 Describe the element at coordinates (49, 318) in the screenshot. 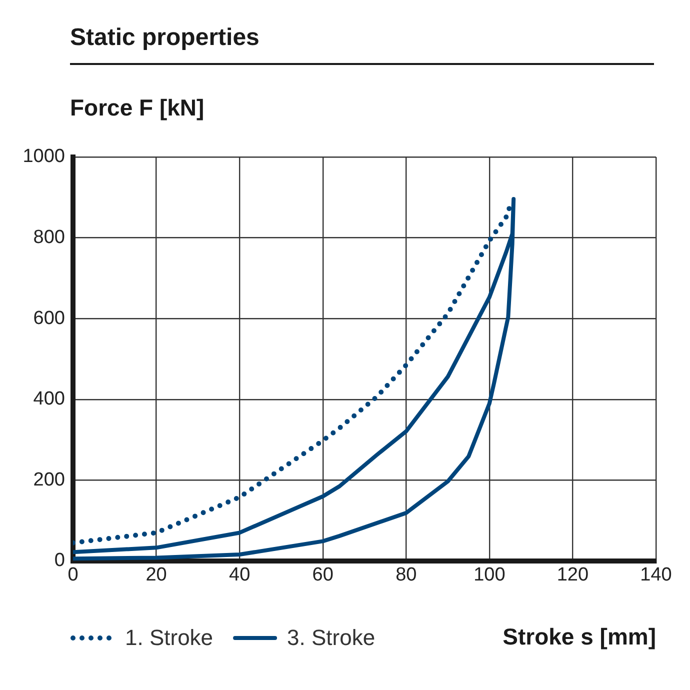

I see `y-tick-label: 600` at that location.